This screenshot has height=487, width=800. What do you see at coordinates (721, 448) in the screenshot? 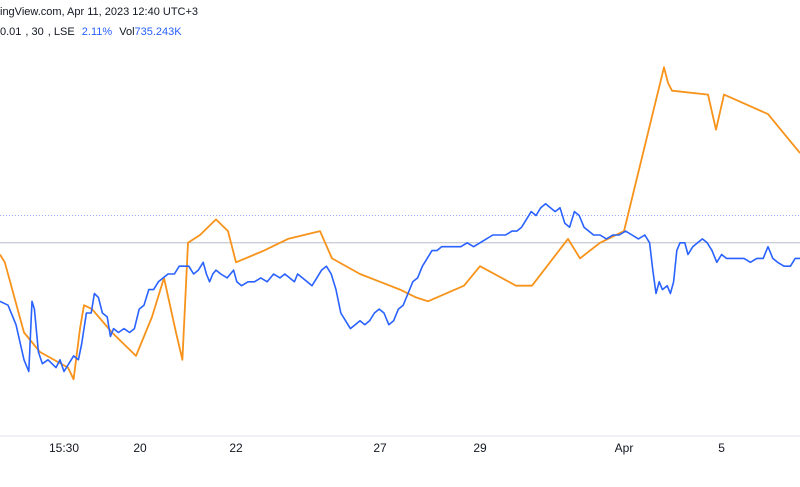
I see `x-tick-label: 5` at bounding box center [721, 448].